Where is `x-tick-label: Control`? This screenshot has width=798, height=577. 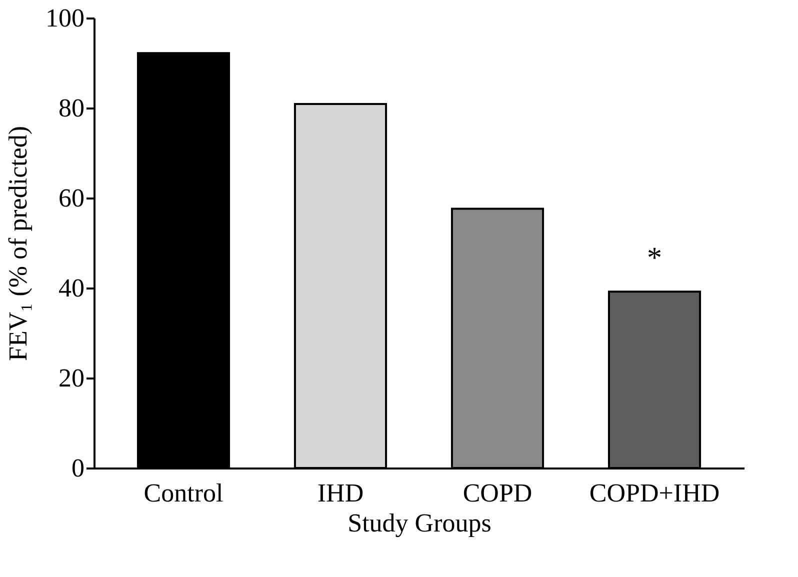
x-tick-label: Control is located at coordinates (184, 493).